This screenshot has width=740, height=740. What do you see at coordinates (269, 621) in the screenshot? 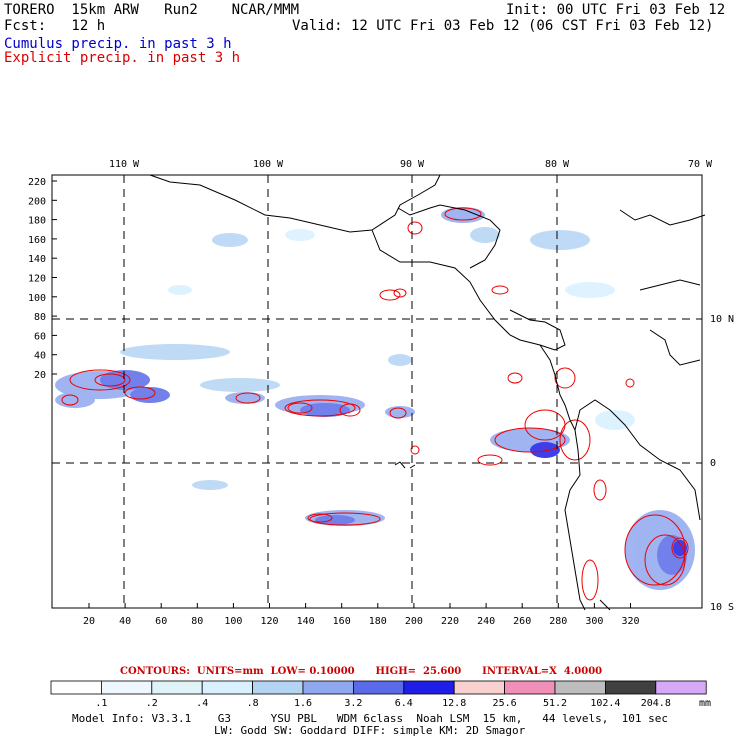
I see `bottom-grid-label: 120` at bounding box center [269, 621].